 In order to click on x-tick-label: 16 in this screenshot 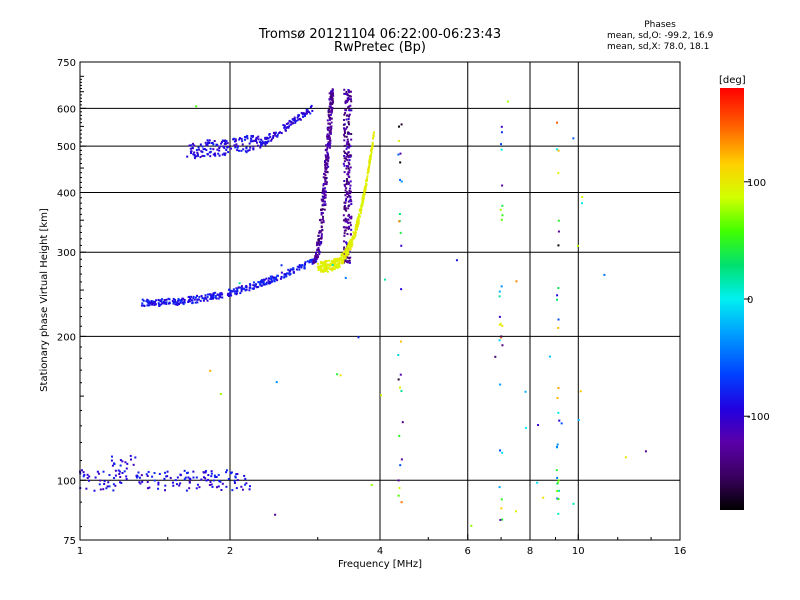, I will do `click(680, 551)`.